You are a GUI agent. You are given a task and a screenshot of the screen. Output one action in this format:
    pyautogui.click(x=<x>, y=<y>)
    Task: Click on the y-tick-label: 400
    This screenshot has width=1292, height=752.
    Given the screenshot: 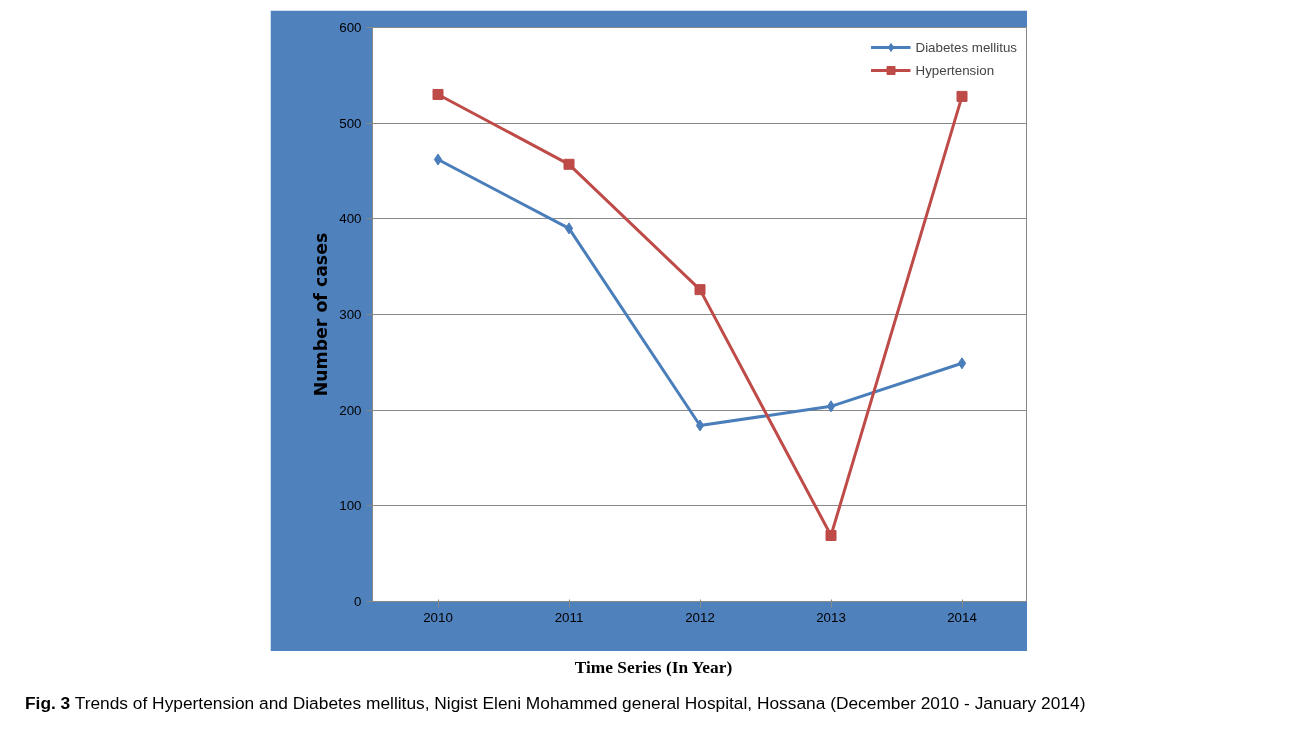 What is the action you would take?
    pyautogui.click(x=350, y=219)
    